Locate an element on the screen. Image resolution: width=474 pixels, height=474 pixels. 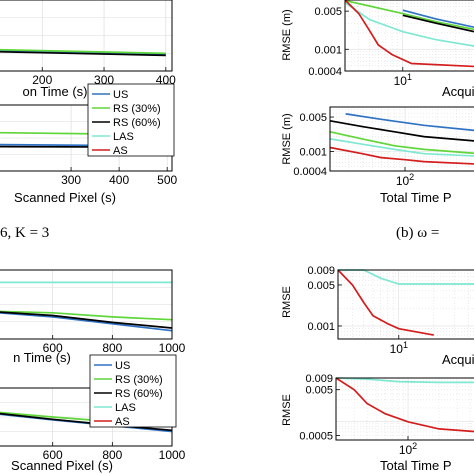
series-top-right-acq is located at coordinates (409, 34).